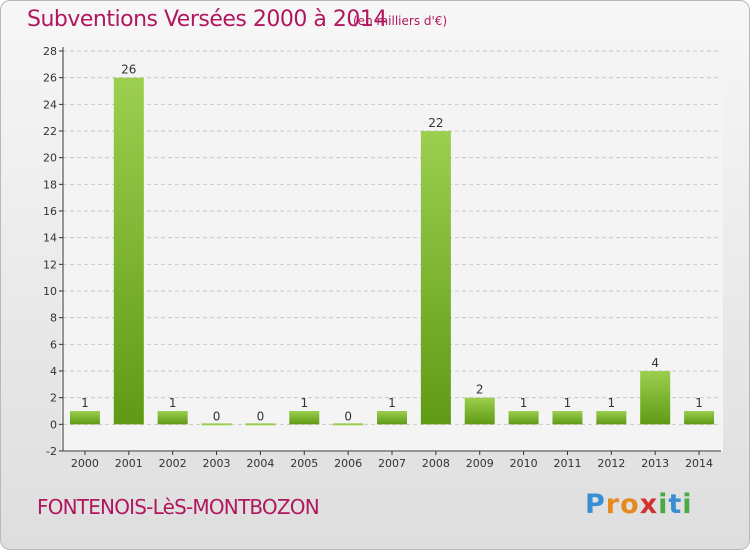 The width and height of the screenshot is (750, 550). What do you see at coordinates (50, 264) in the screenshot?
I see `y-tick-label: 12` at bounding box center [50, 264].